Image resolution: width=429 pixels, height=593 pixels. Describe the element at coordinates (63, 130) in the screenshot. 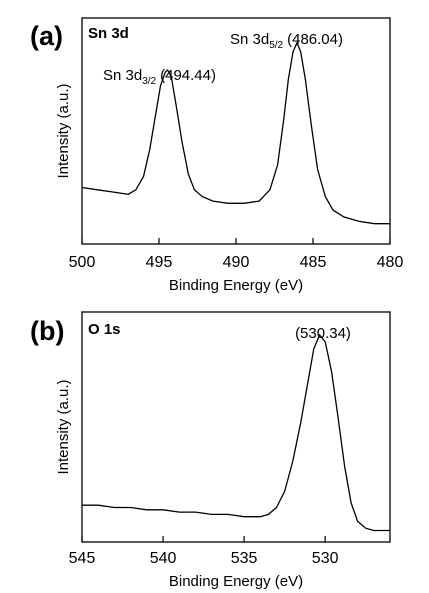

I see `panel-a-y-axis-label: Intensity (a.u.)` at that location.